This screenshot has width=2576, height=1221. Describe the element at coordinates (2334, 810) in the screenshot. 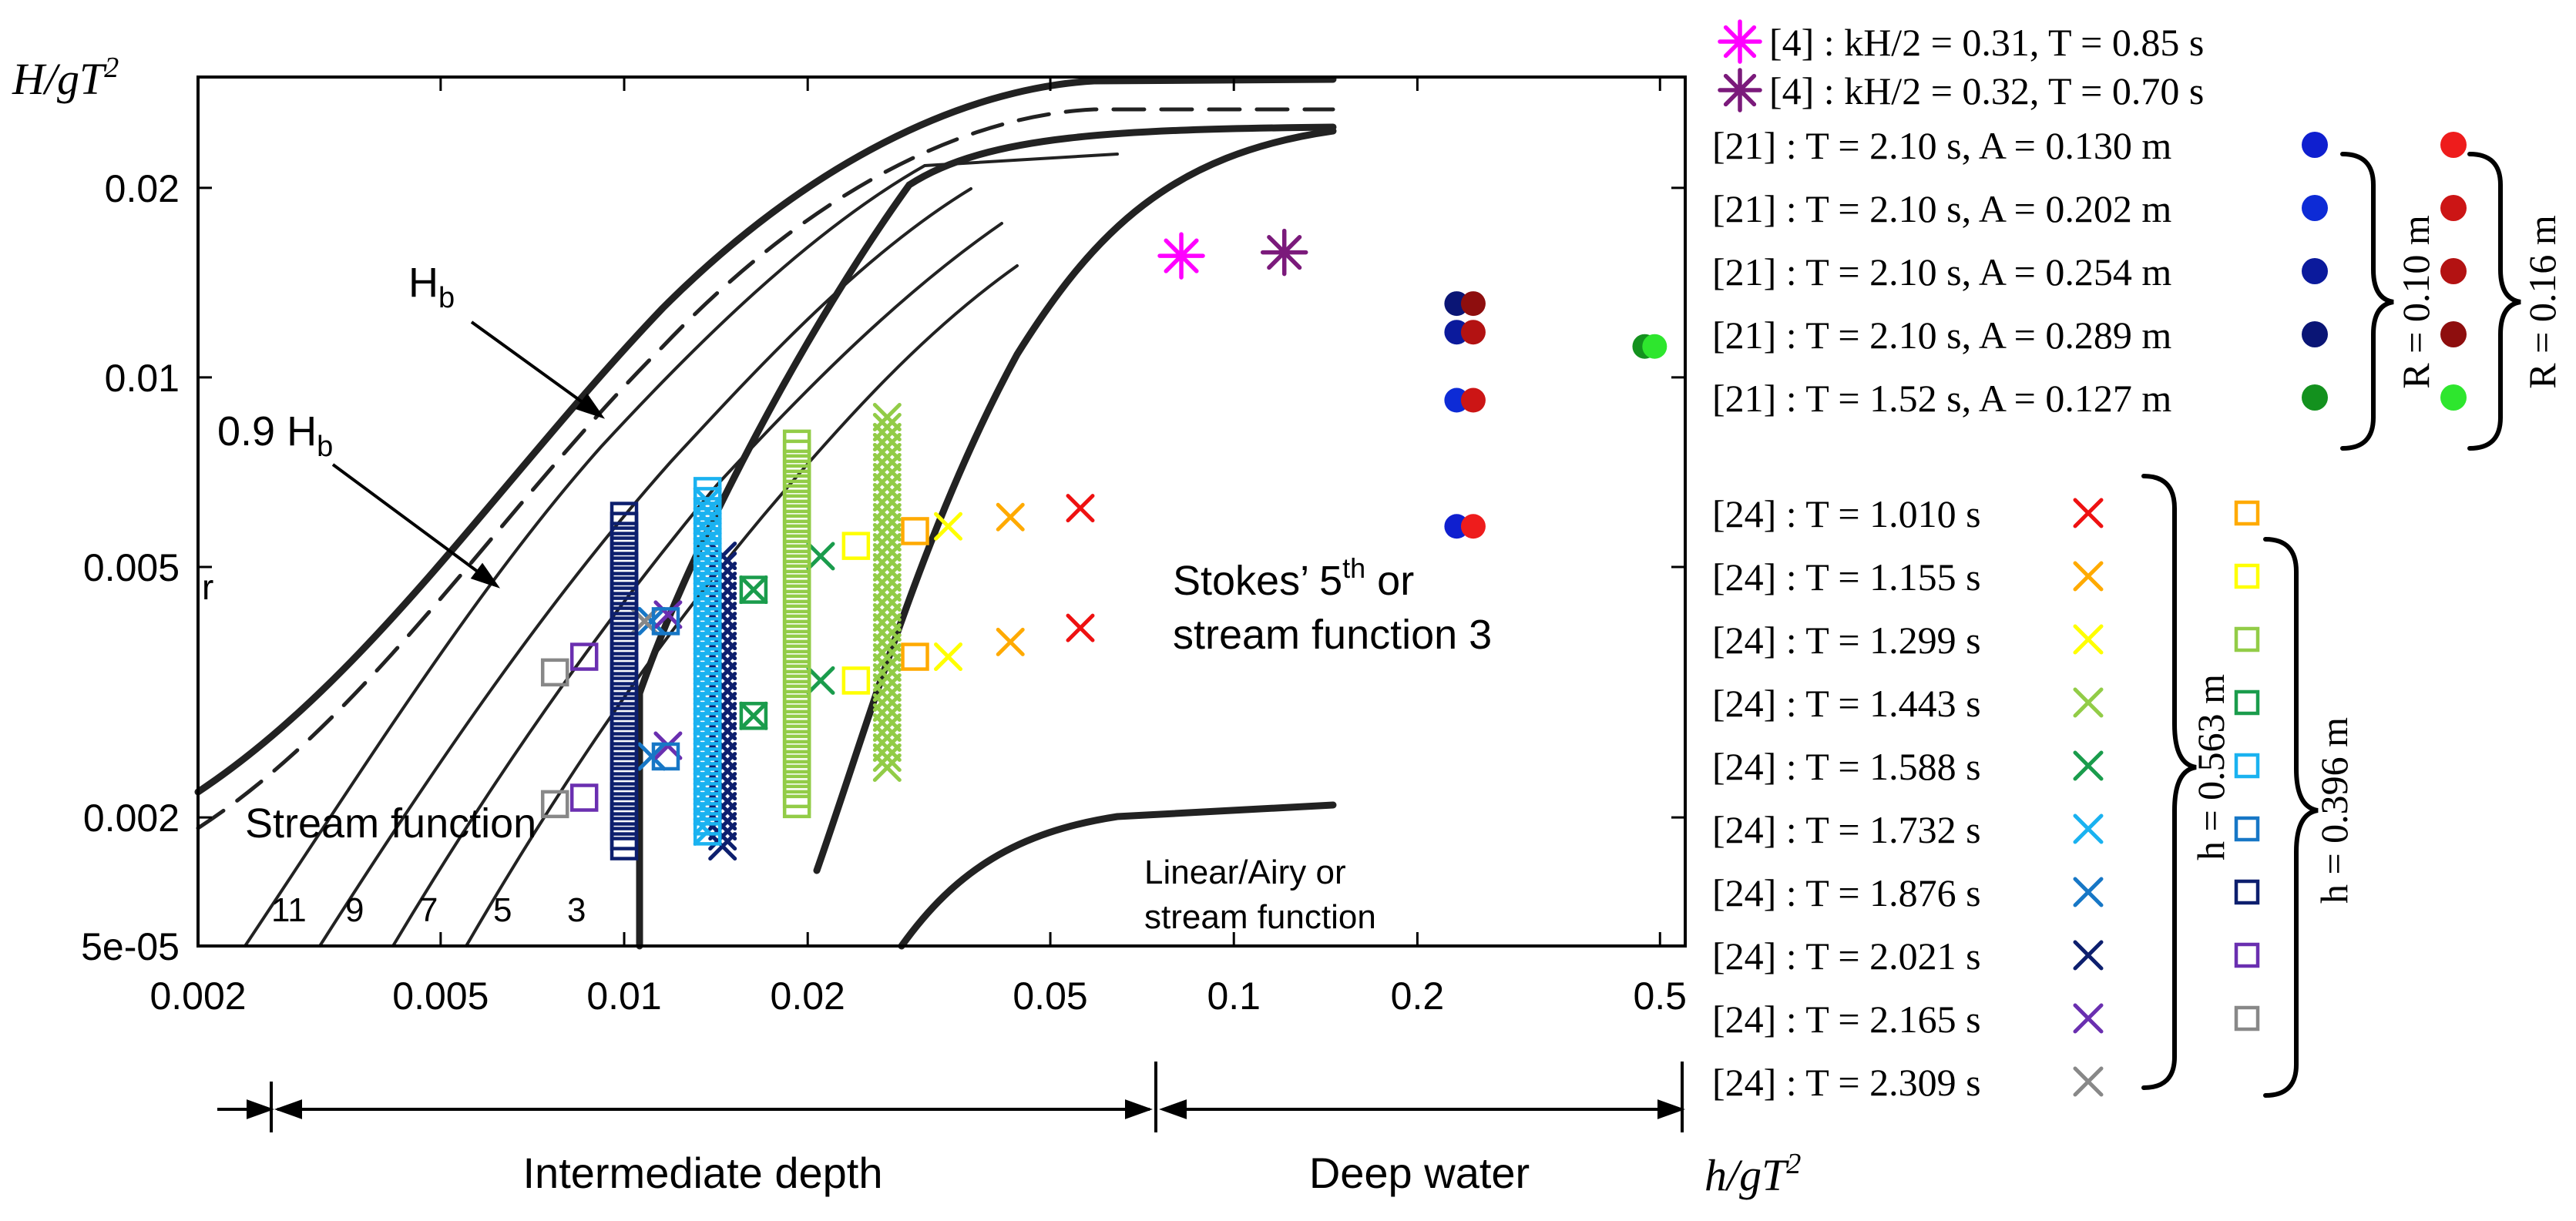

I see `group-label-h0396: h = 0.396 m` at that location.